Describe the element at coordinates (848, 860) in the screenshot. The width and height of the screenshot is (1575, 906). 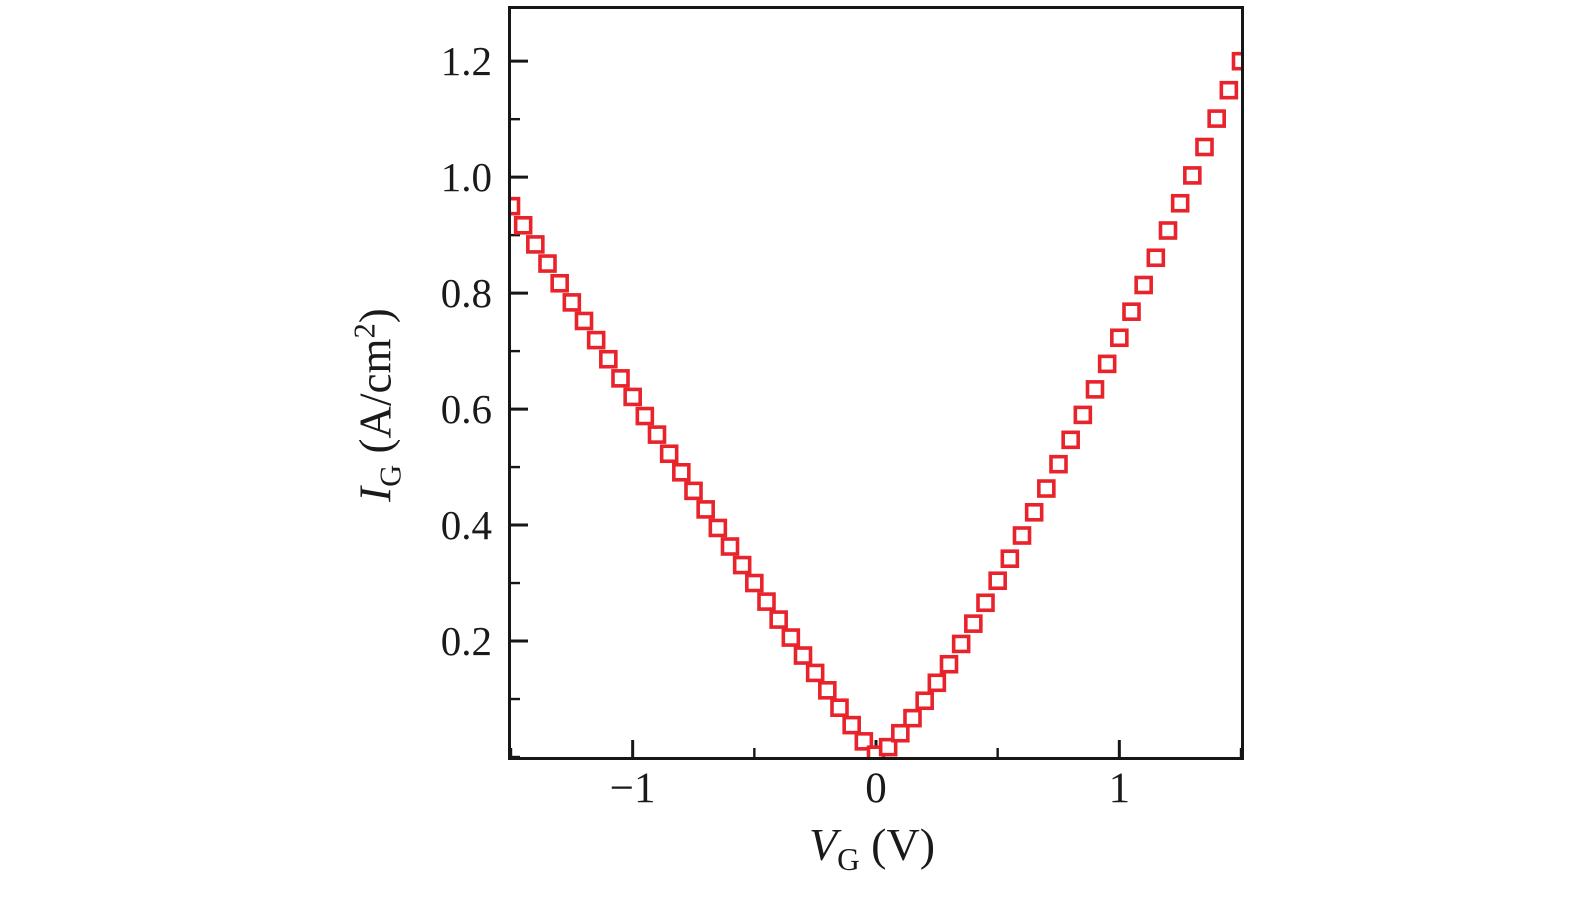
I see `x-axis-subscript: G` at that location.